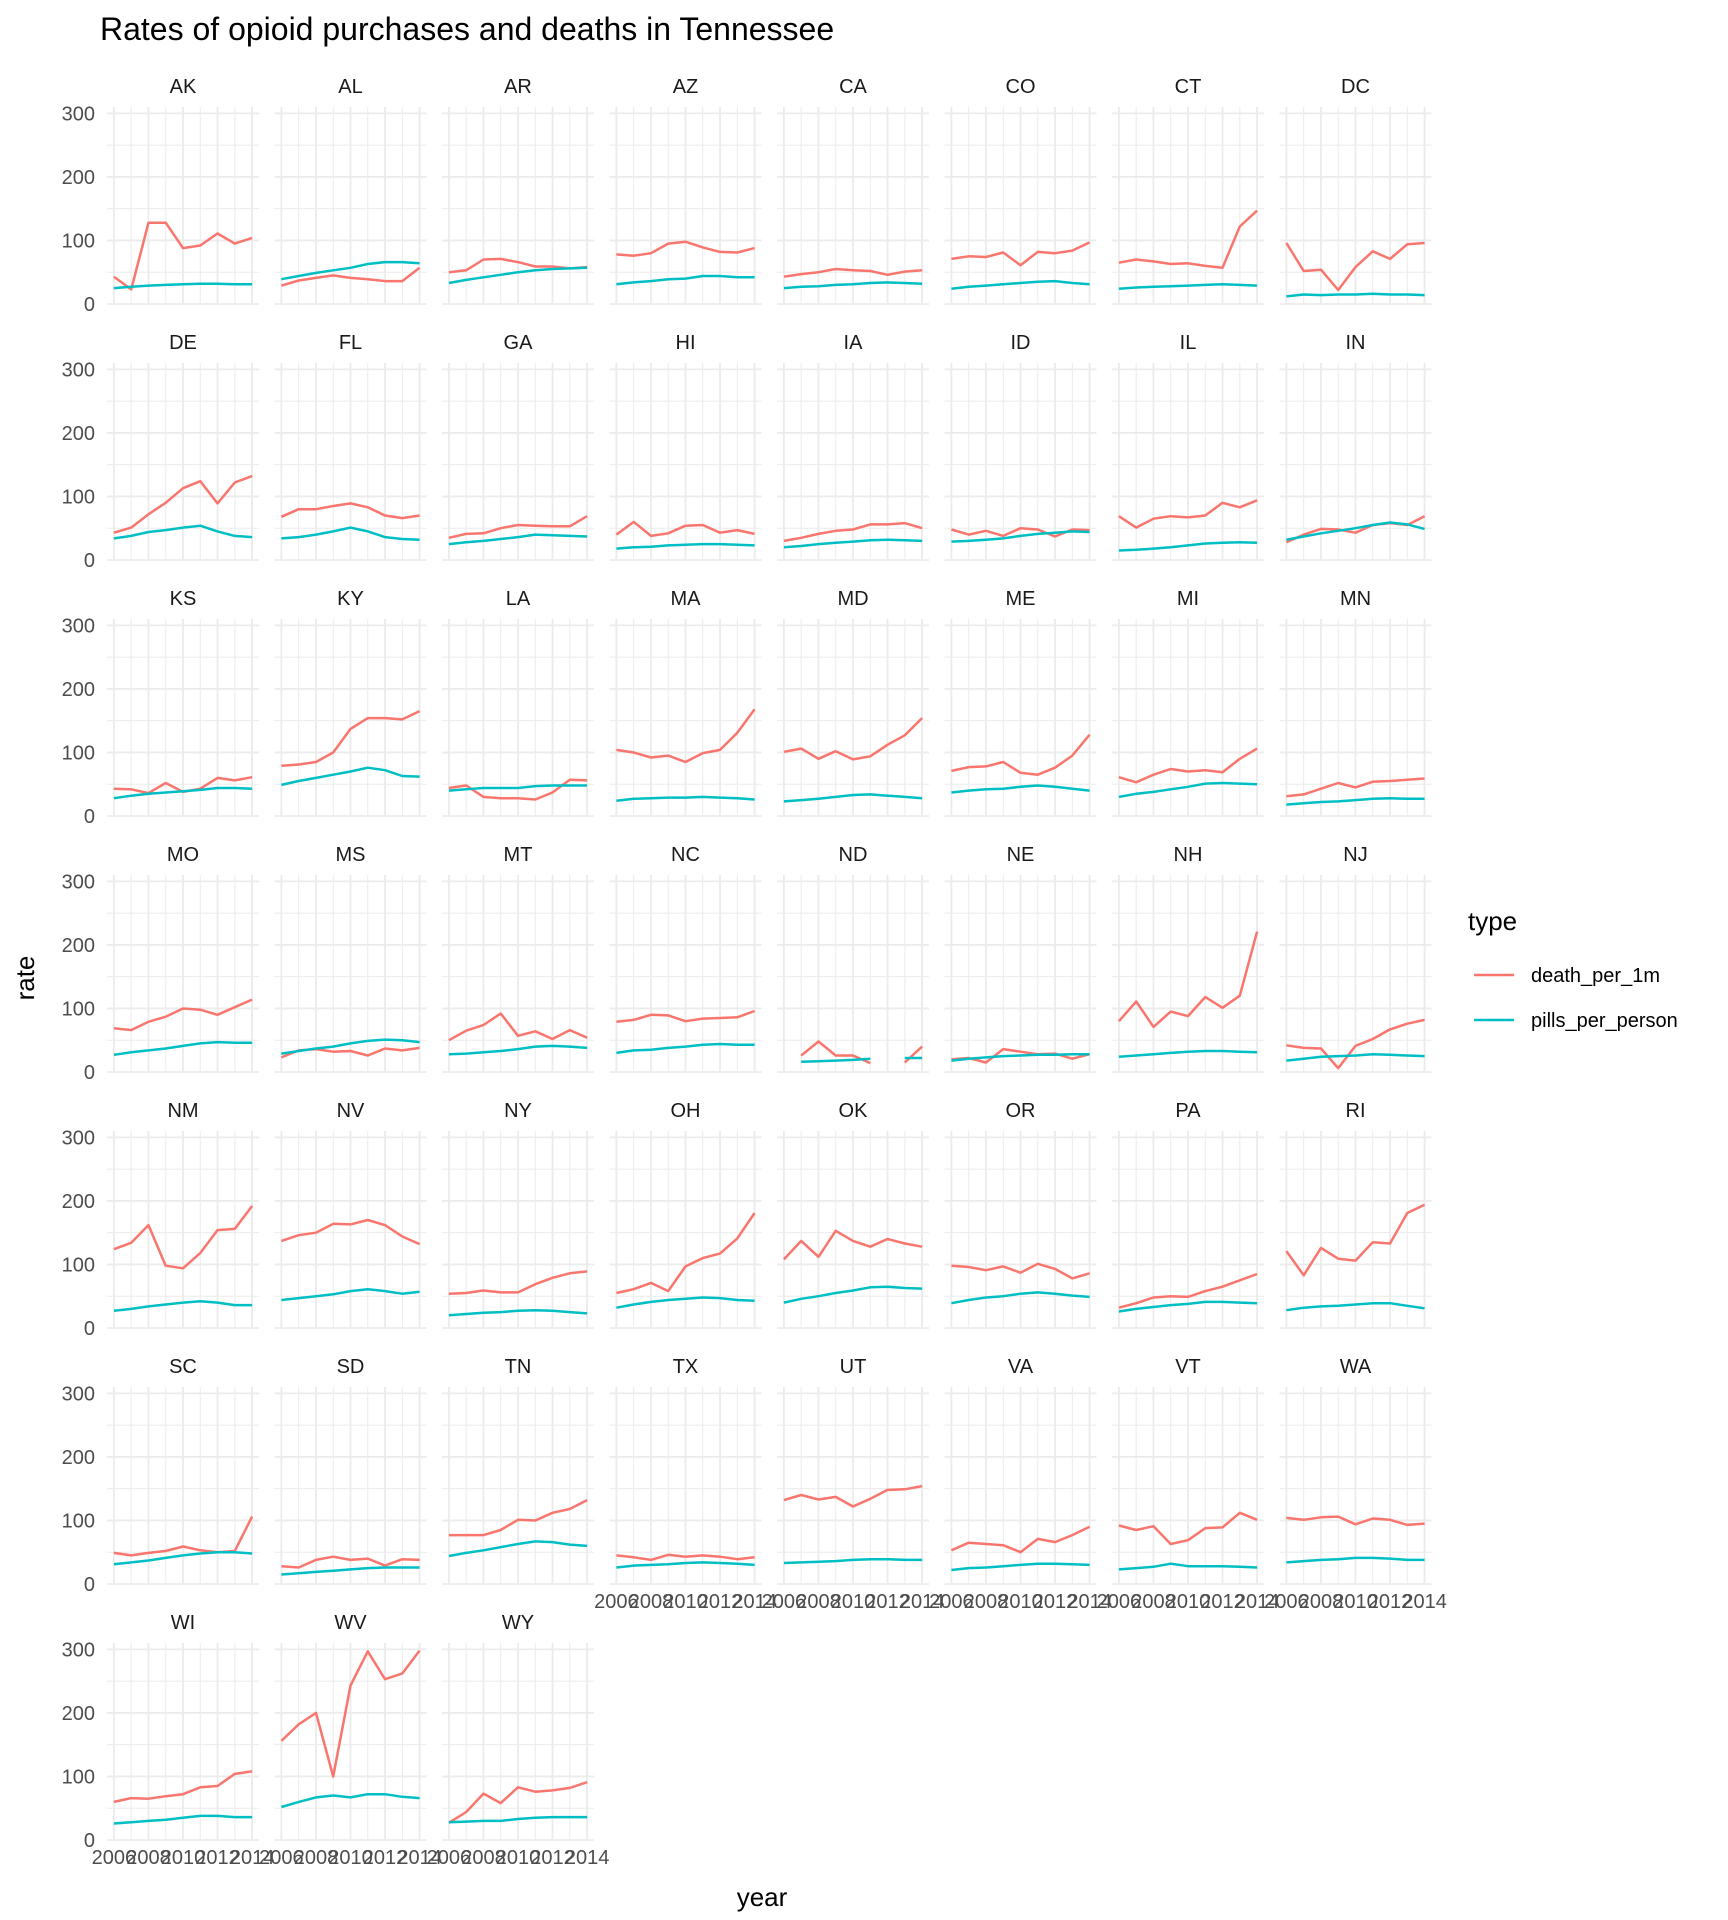  I want to click on facet-ga: GA, so click(518, 446).